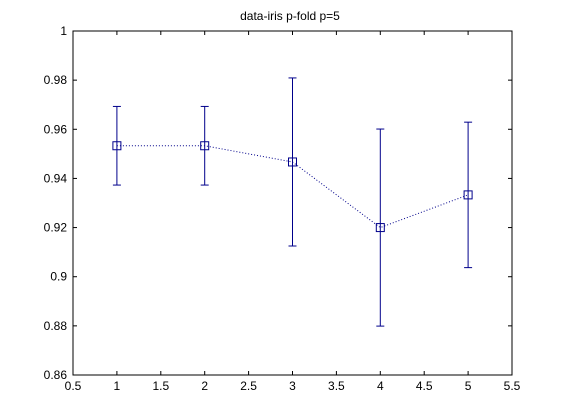 This screenshot has height=420, width=561. What do you see at coordinates (336, 386) in the screenshot?
I see `x-tick-label: 3.5` at bounding box center [336, 386].